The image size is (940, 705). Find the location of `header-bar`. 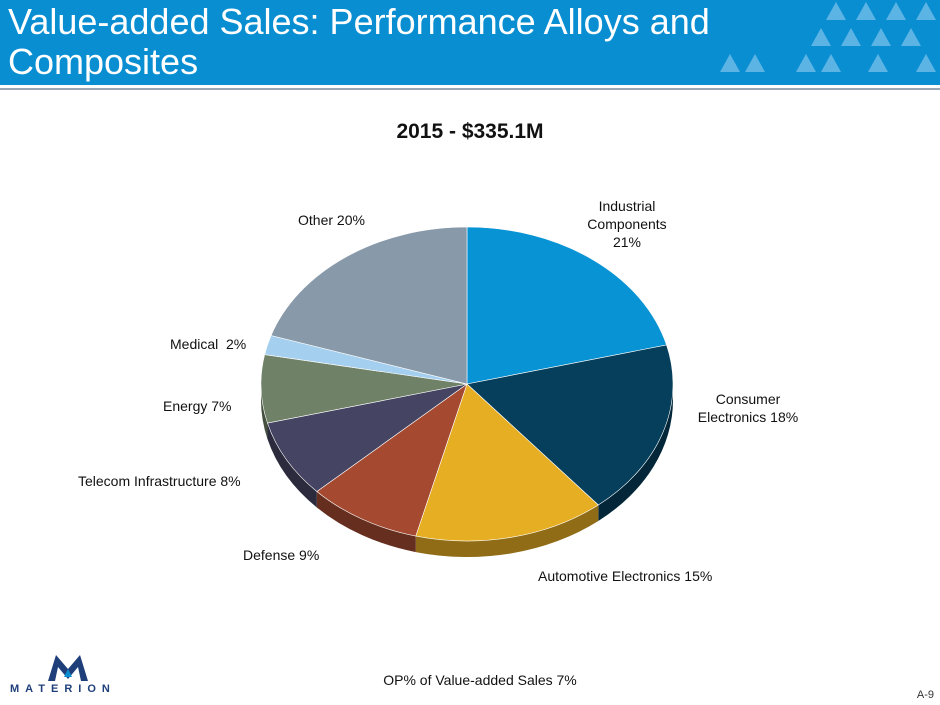

header-bar is located at coordinates (470, 42).